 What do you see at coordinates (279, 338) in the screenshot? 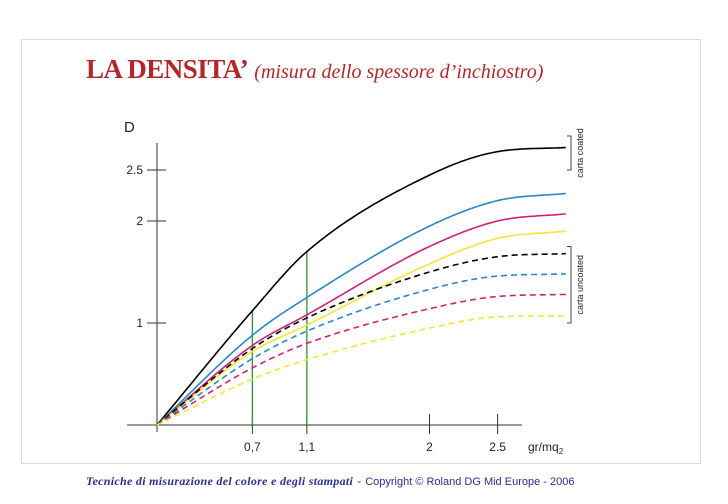
I see `reference-lines` at bounding box center [279, 338].